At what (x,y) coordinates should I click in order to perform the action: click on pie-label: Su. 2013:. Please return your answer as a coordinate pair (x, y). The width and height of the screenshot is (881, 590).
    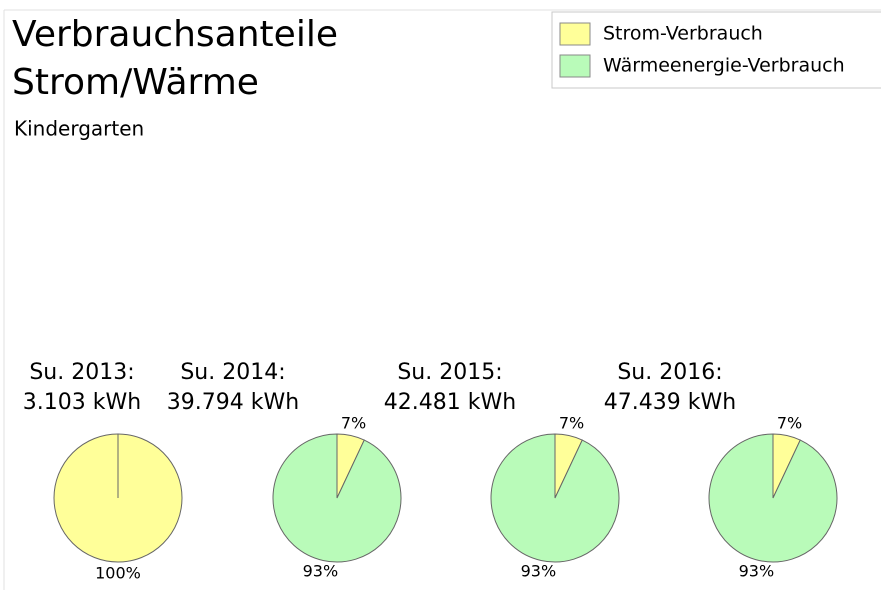
    Looking at the image, I should click on (81, 372).